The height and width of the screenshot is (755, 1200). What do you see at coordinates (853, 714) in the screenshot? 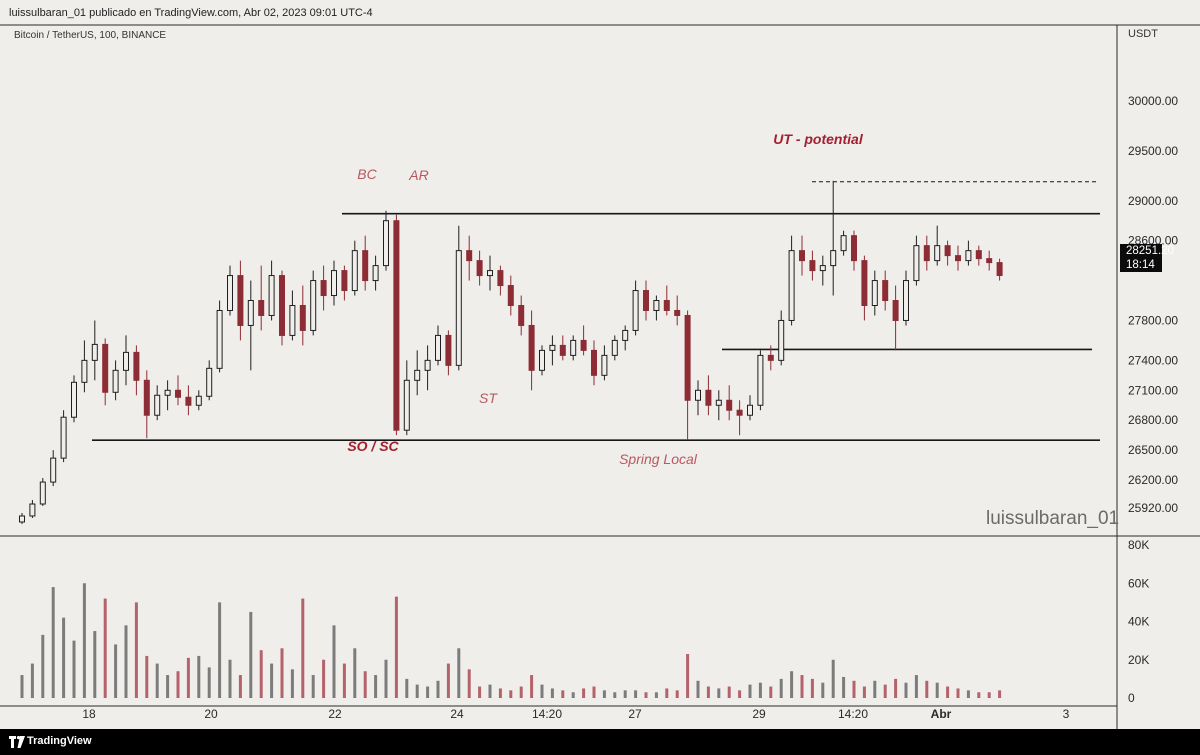
I see `time-tick-label: 14:20` at bounding box center [853, 714].